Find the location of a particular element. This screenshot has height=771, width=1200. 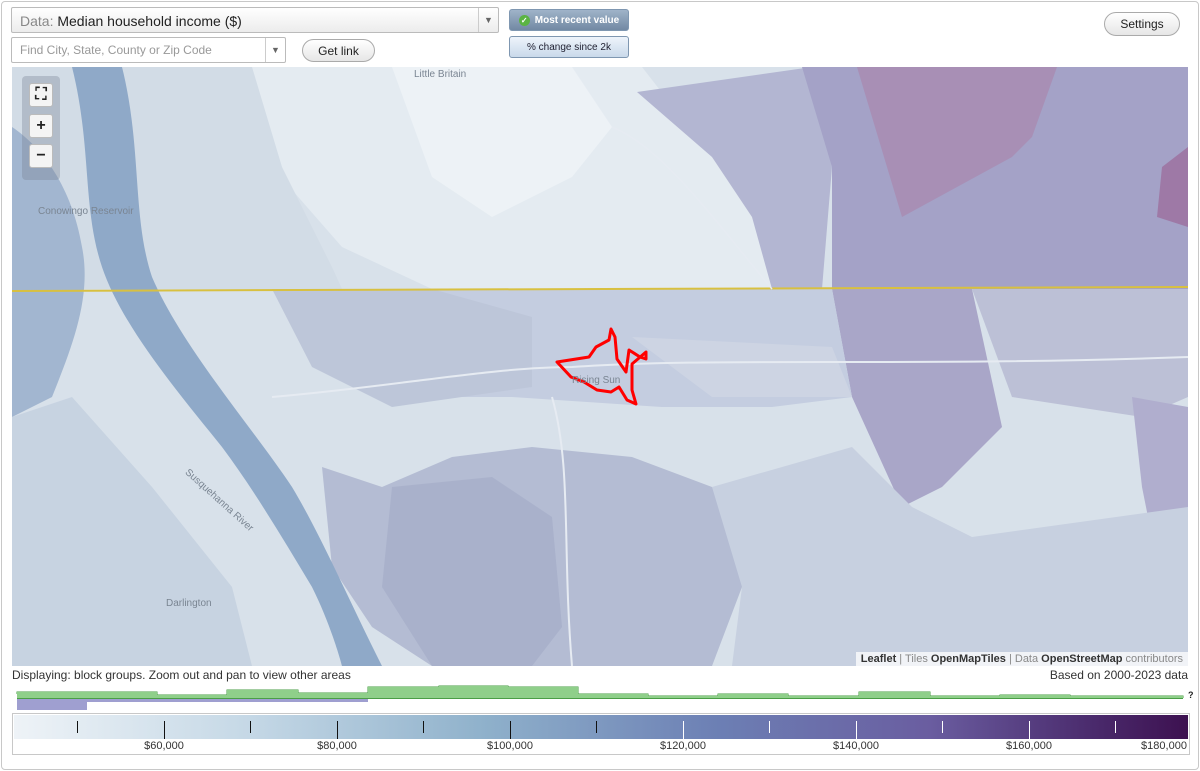

legend-label: $120,000 is located at coordinates (683, 746).